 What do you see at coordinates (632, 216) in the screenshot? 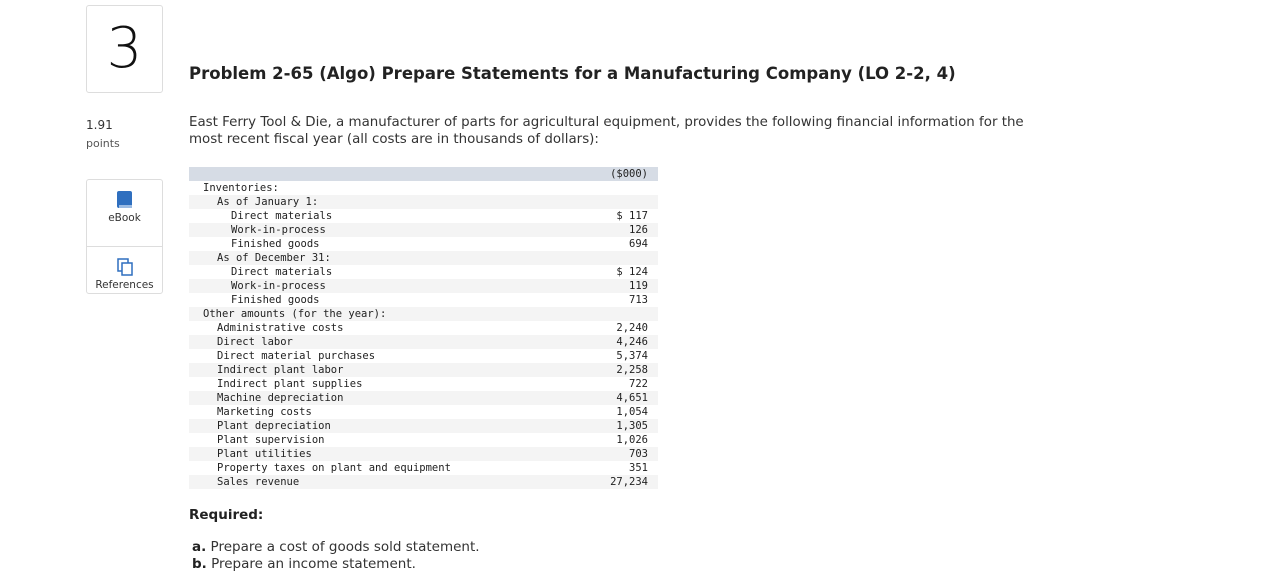
I see `row-value: $ 117` at bounding box center [632, 216].